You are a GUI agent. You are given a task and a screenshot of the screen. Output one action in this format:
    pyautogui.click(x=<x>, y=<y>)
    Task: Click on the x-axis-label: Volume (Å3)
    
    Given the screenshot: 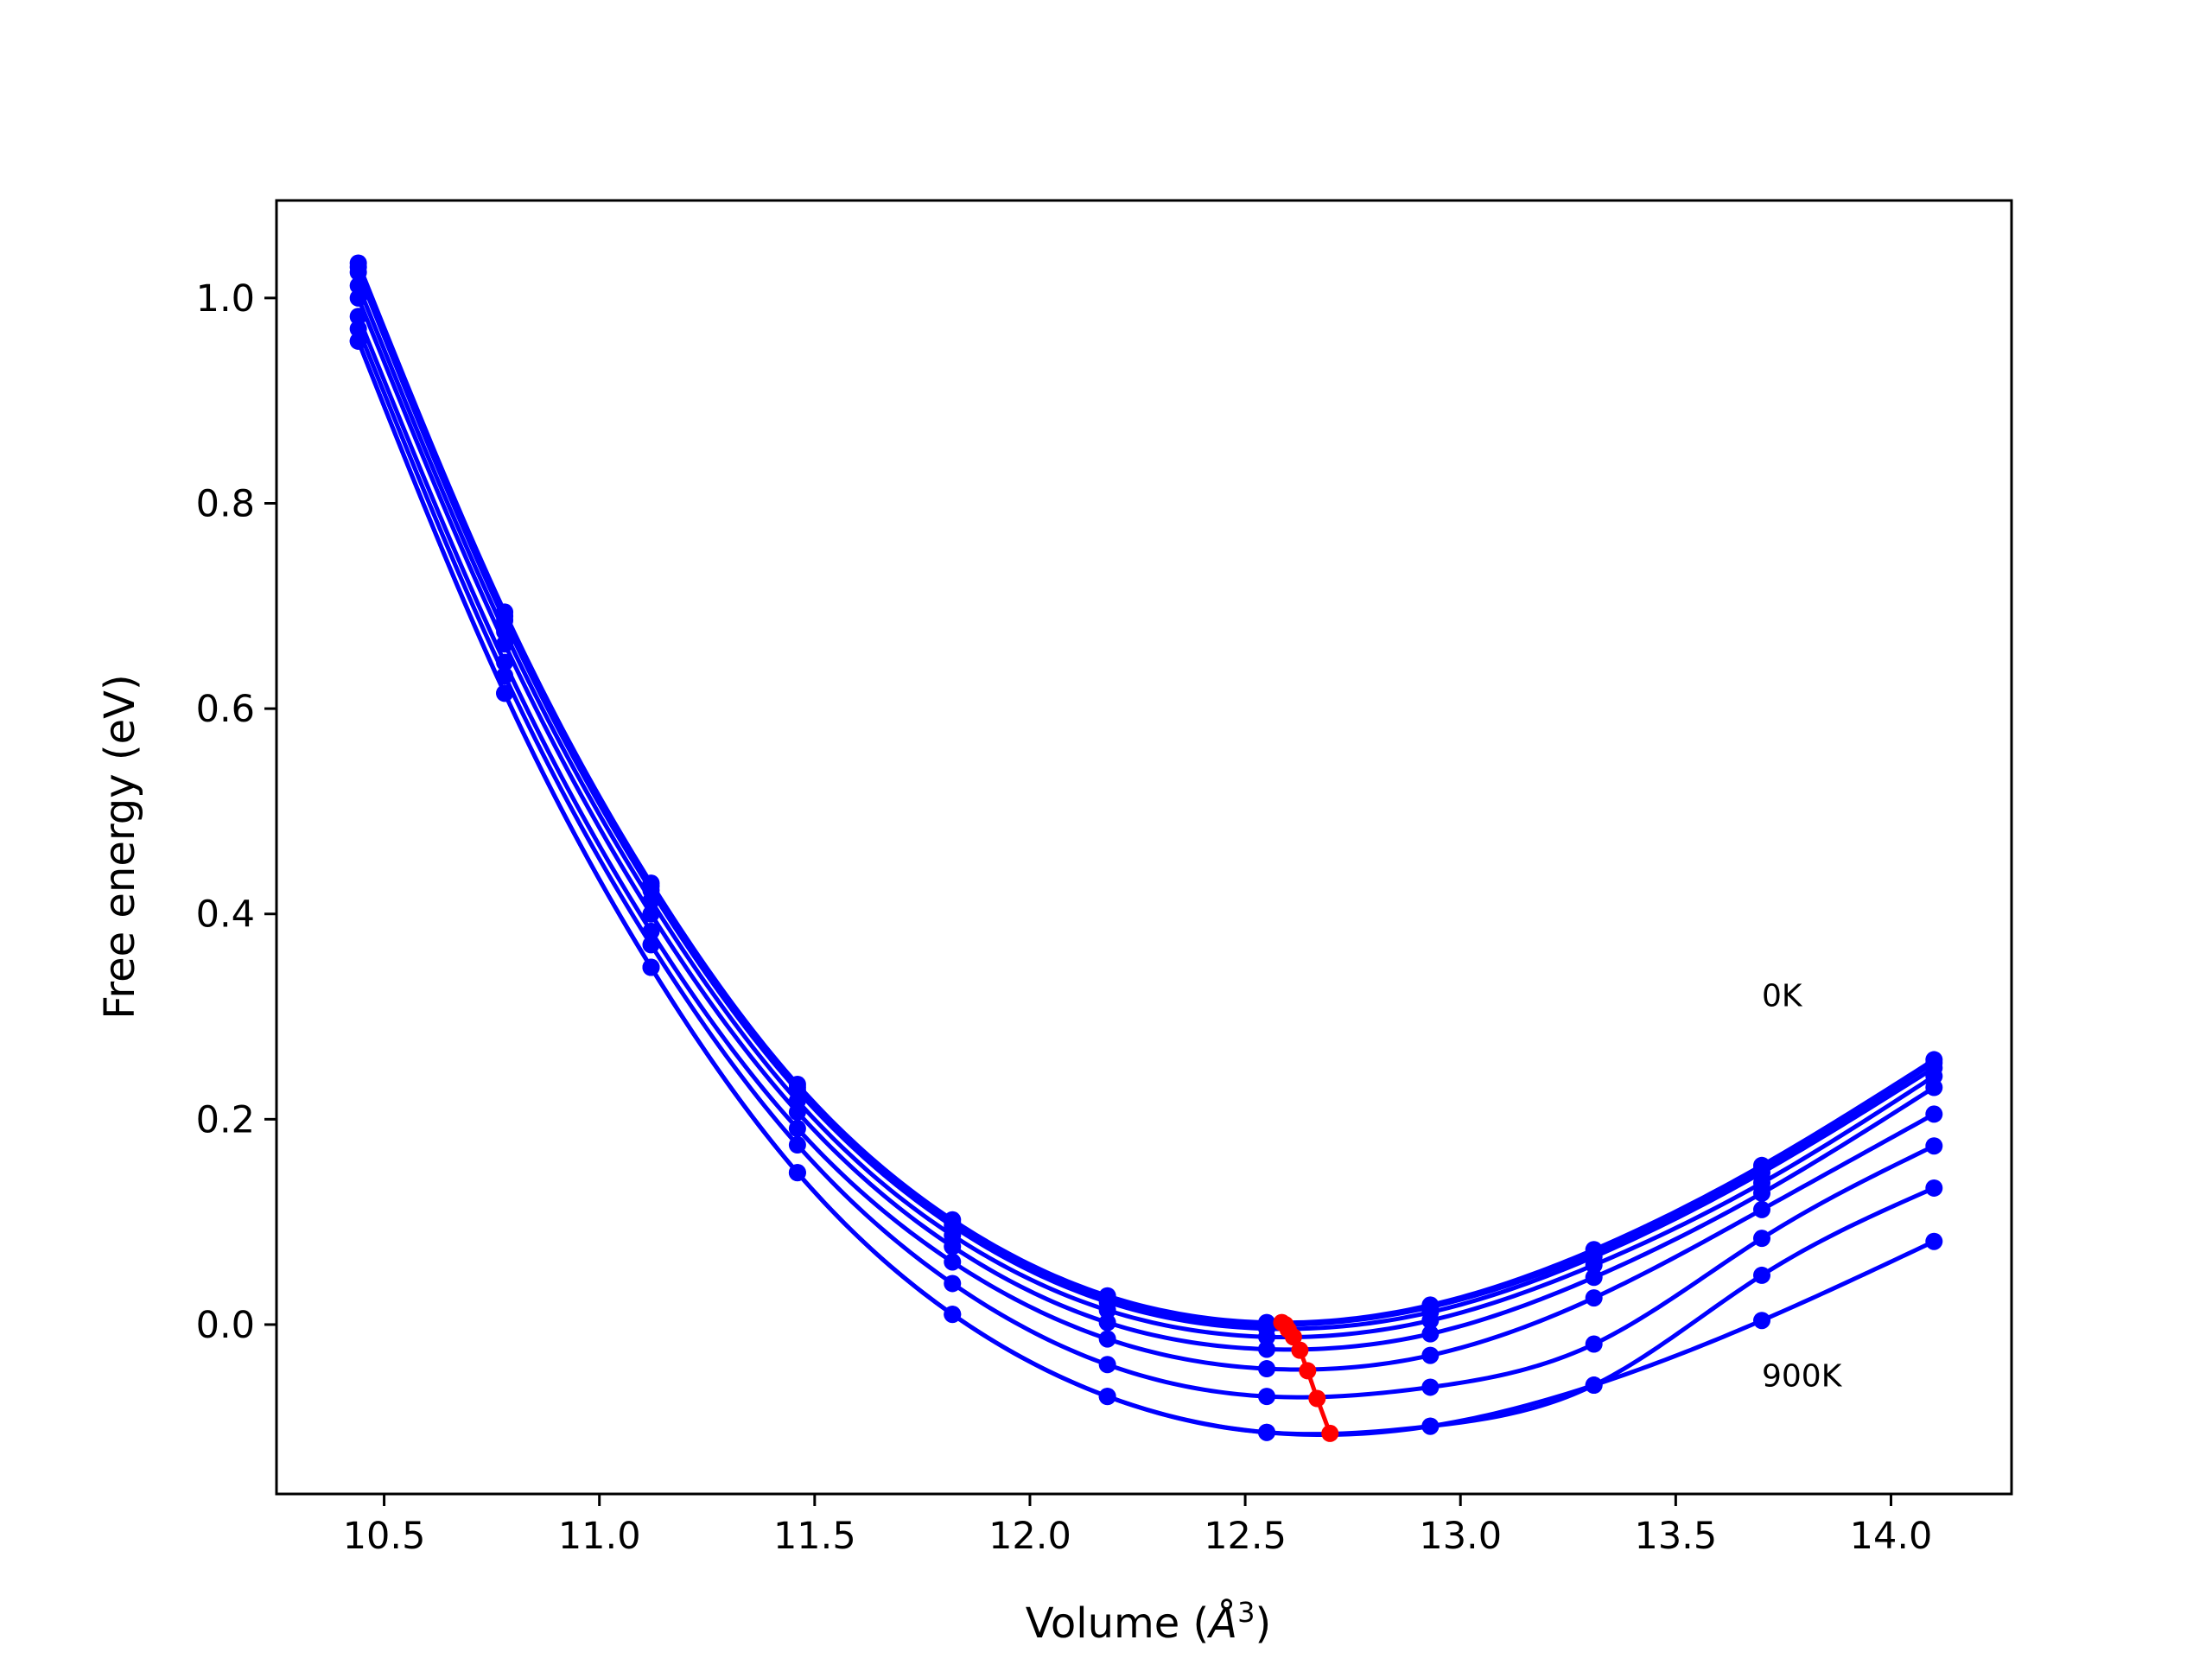 What is the action you would take?
    pyautogui.click(x=1148, y=1622)
    